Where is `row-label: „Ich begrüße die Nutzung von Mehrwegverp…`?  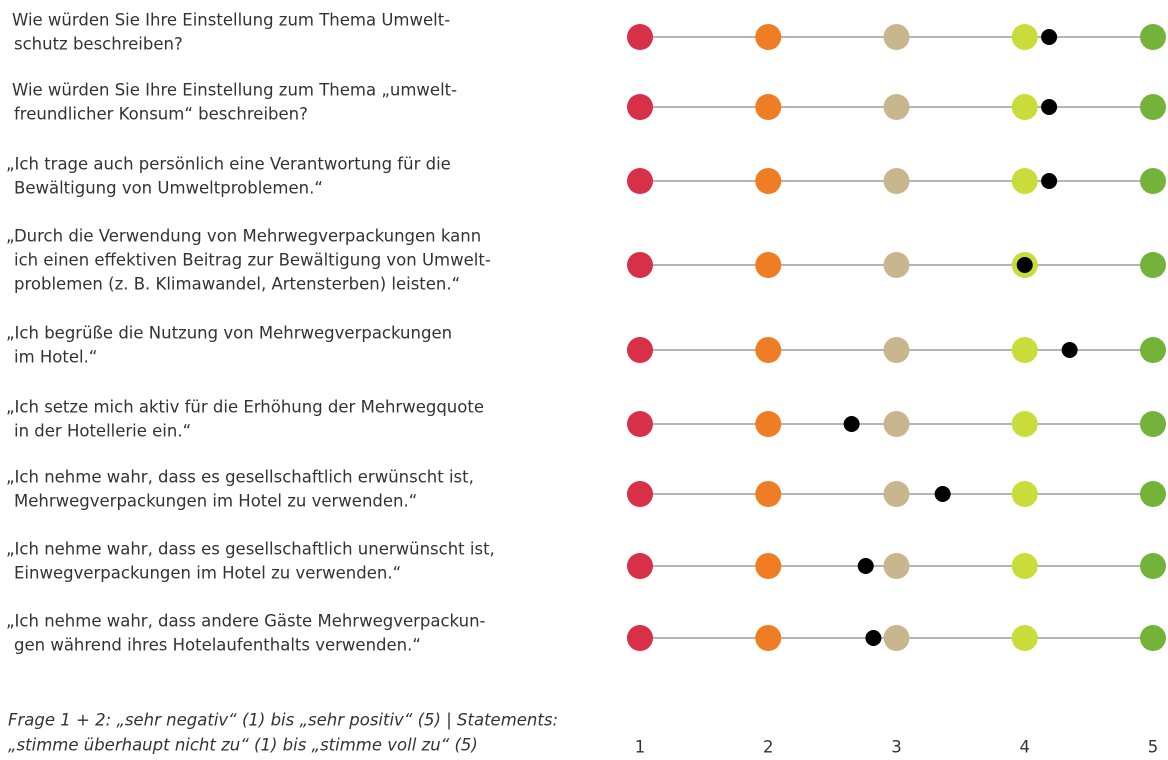
row-label: „Ich begrüße die Nutzung von Mehrwegverp… is located at coordinates (229, 333).